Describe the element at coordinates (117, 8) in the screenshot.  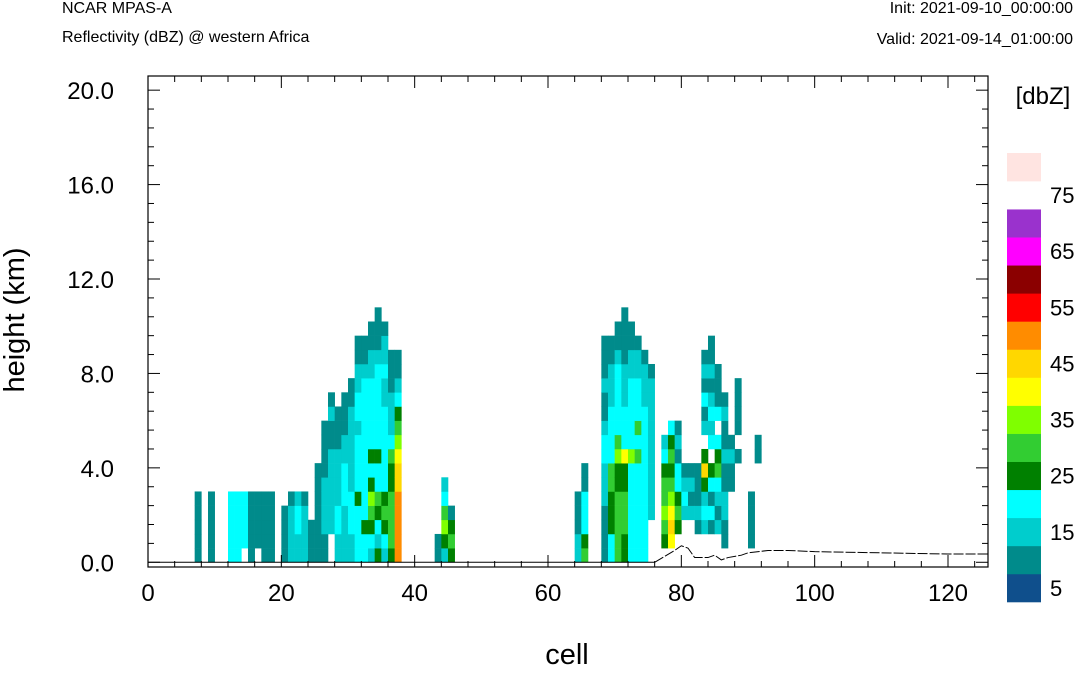
I see `plot-title: NCAR MPAS-A` at that location.